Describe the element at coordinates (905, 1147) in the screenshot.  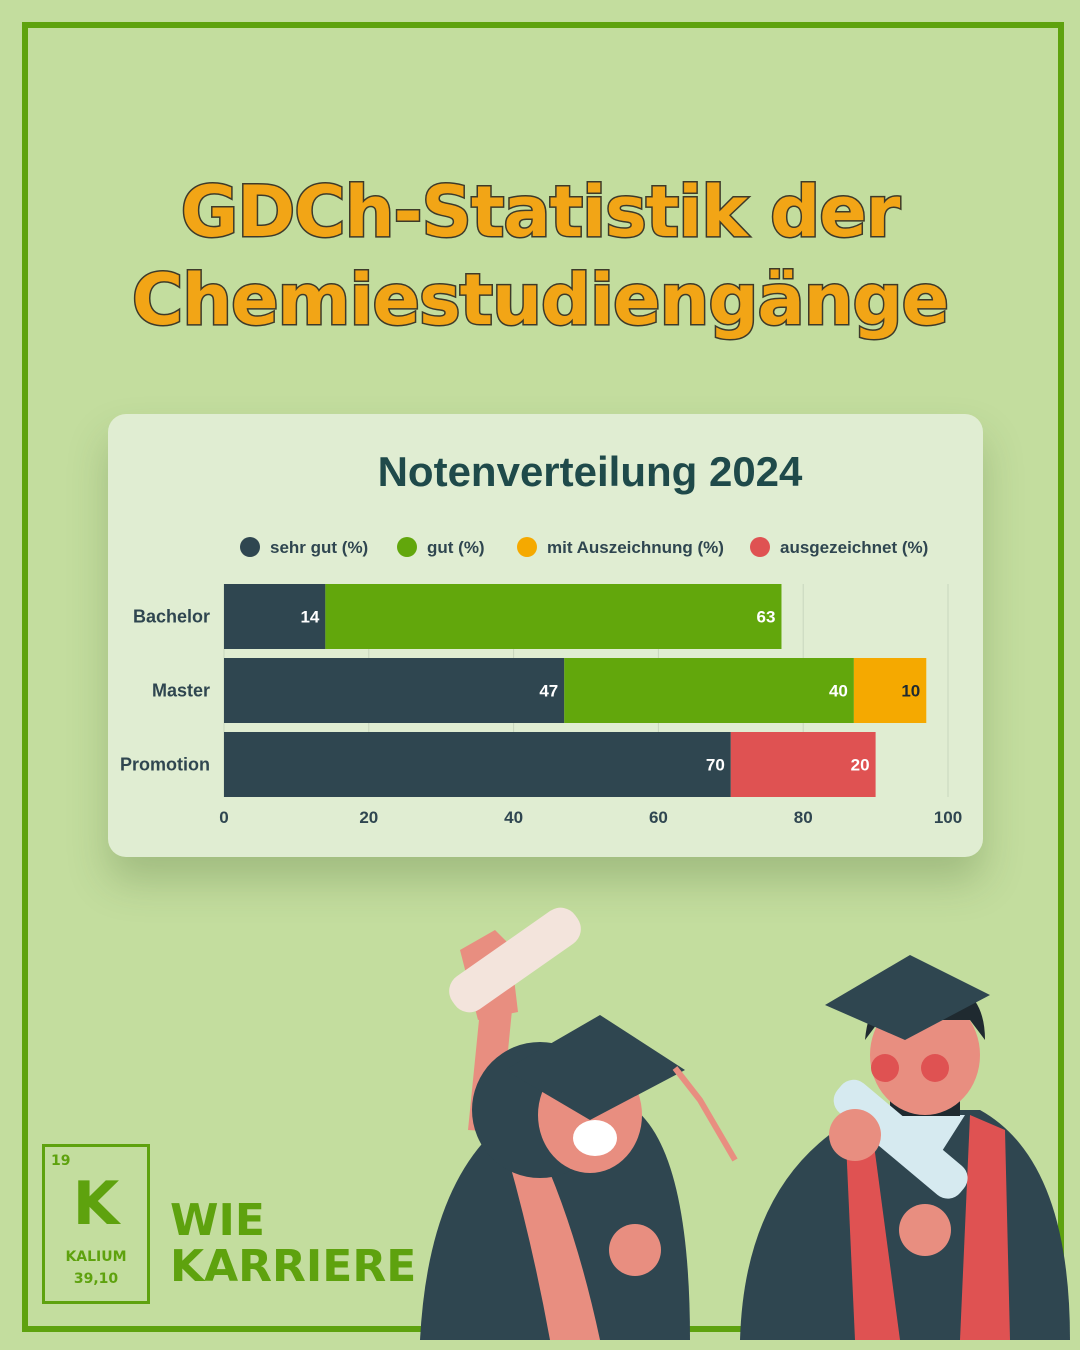
I see `graduate-man` at that location.